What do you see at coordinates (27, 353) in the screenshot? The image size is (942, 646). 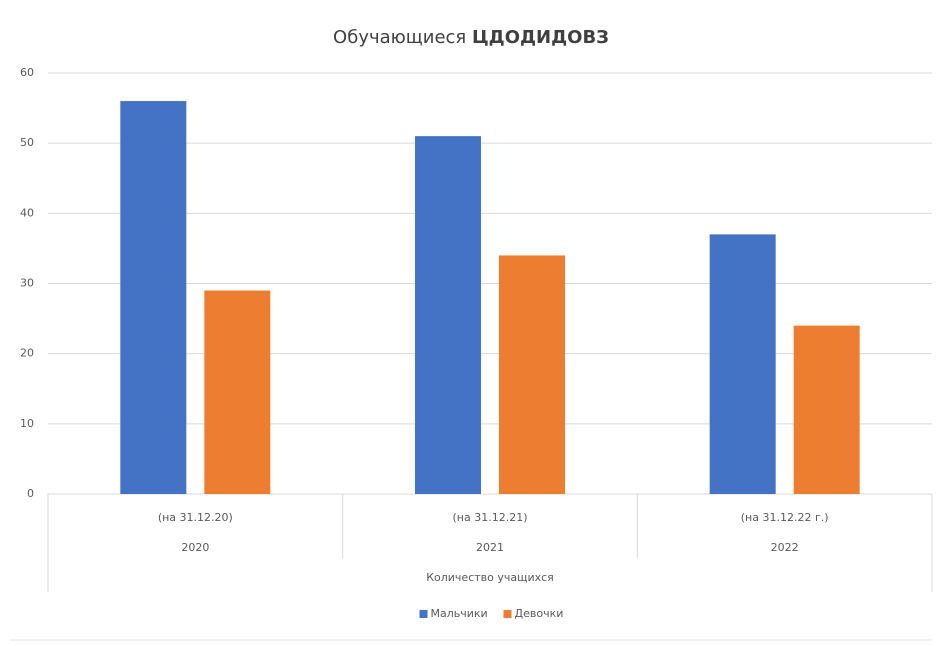 I see `y-tick-label: 20` at bounding box center [27, 353].